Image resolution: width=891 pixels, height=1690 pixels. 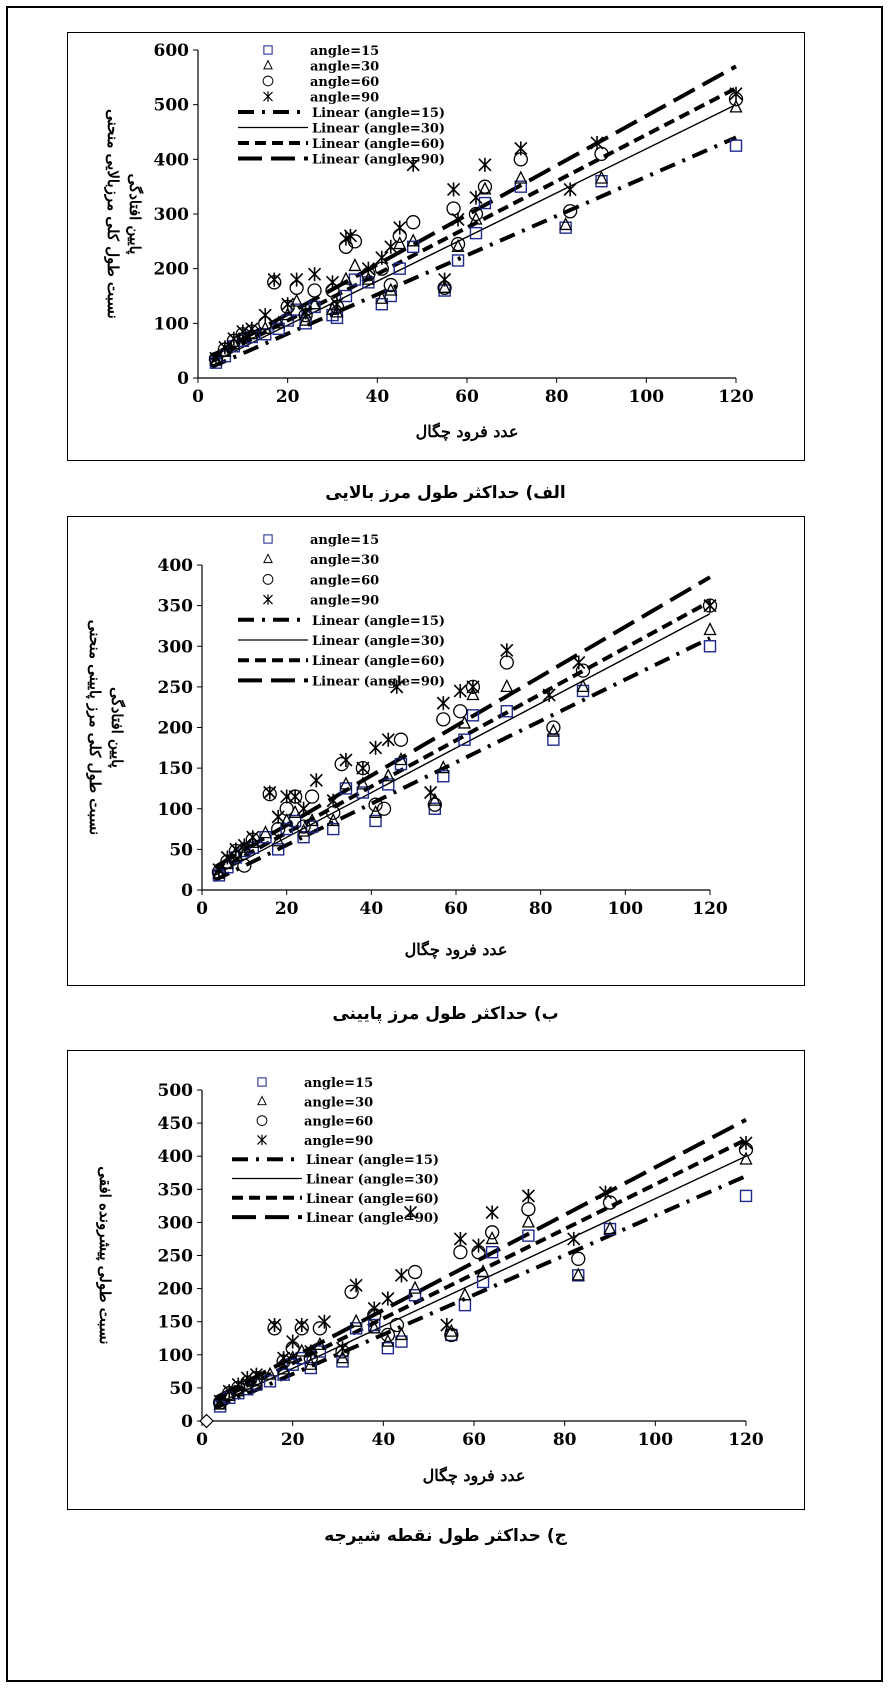 What do you see at coordinates (268, 539) in the screenshot?
I see `legend-marker-square` at bounding box center [268, 539].